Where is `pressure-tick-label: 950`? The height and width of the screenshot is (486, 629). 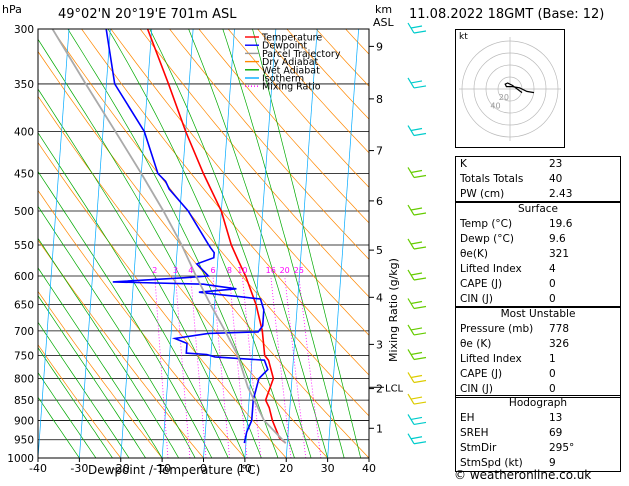 pressure-tick-label: 950 is located at coordinates (24, 441).